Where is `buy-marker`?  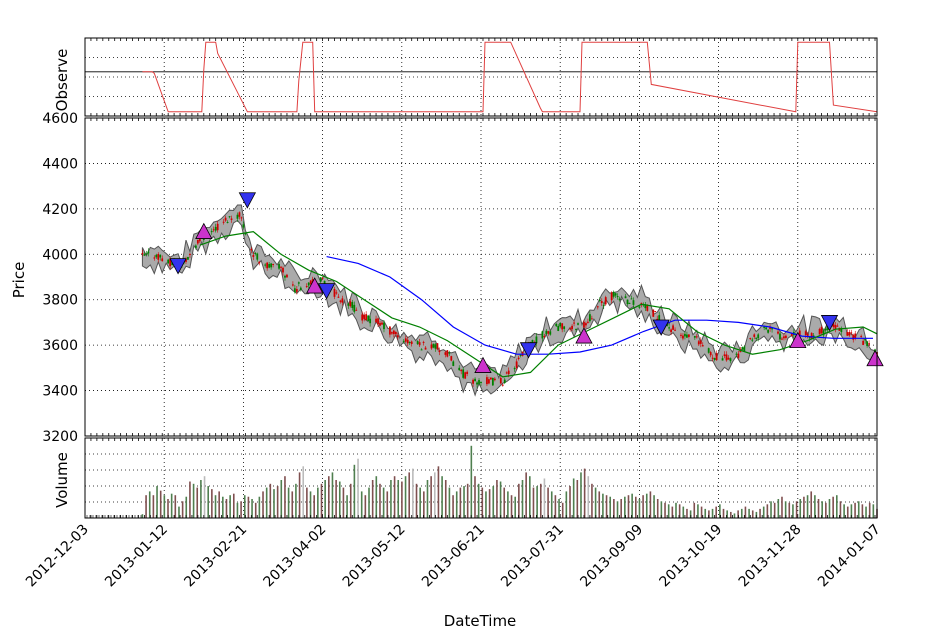 buy-marker is located at coordinates (315, 285).